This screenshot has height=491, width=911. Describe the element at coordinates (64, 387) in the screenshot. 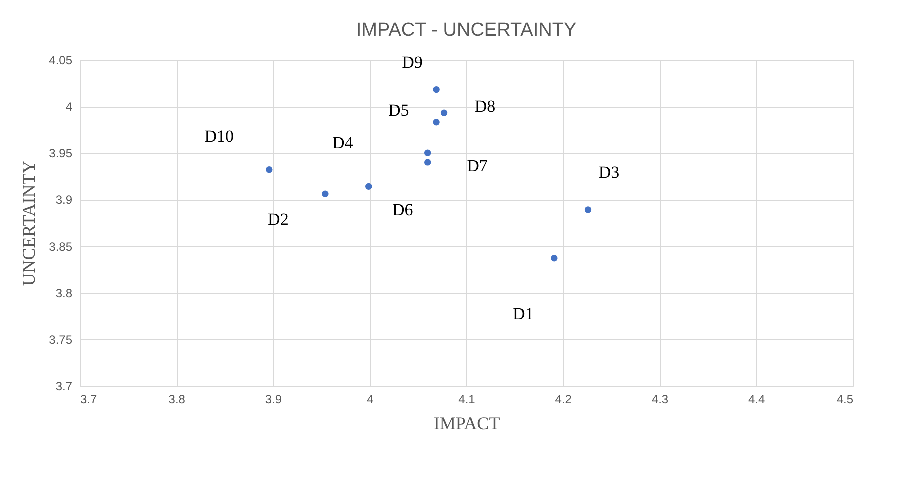

I see `y-tick-label: 3.7` at that location.